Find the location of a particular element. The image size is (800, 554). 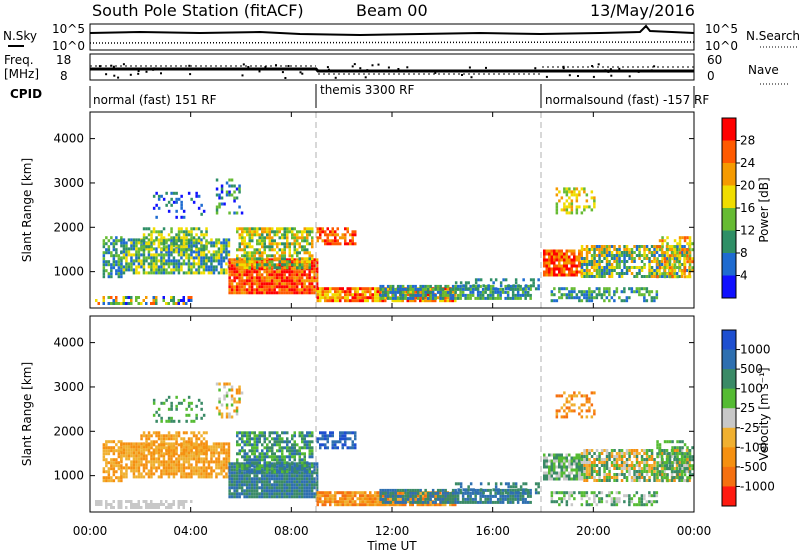

colorbar-tick-label: 500 is located at coordinates (751, 369).